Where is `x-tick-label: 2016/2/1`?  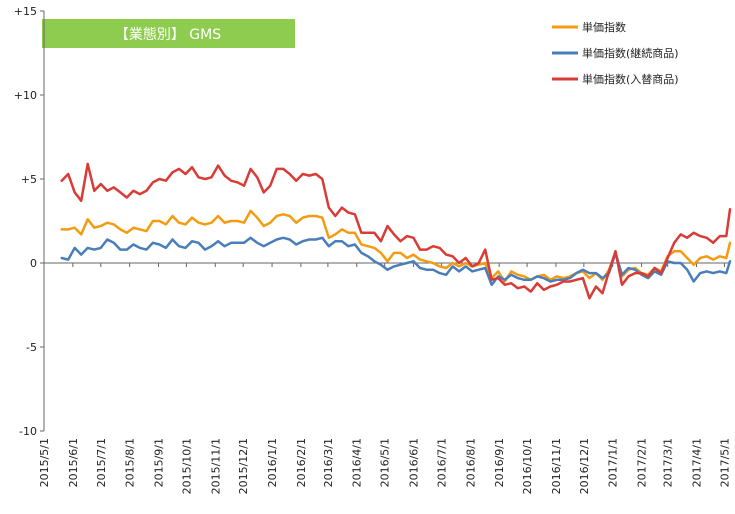
x-tick-label: 2016/2/1 is located at coordinates (301, 462).